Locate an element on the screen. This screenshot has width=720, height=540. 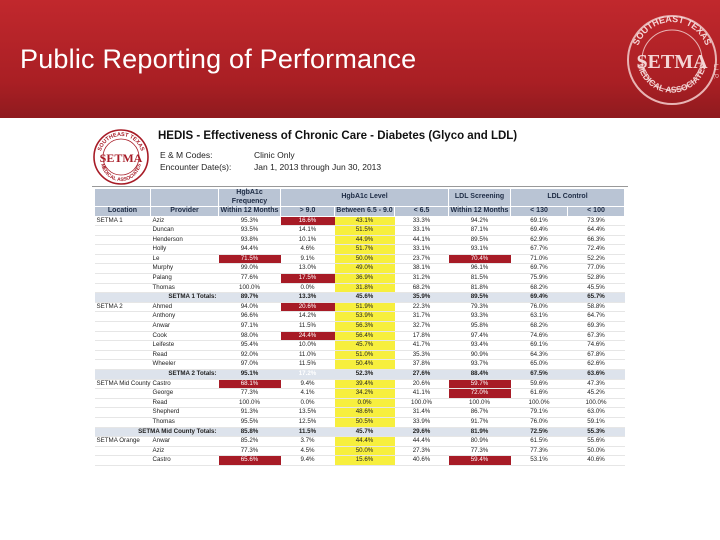
value-cell: 64.3% is located at coordinates (539, 355).